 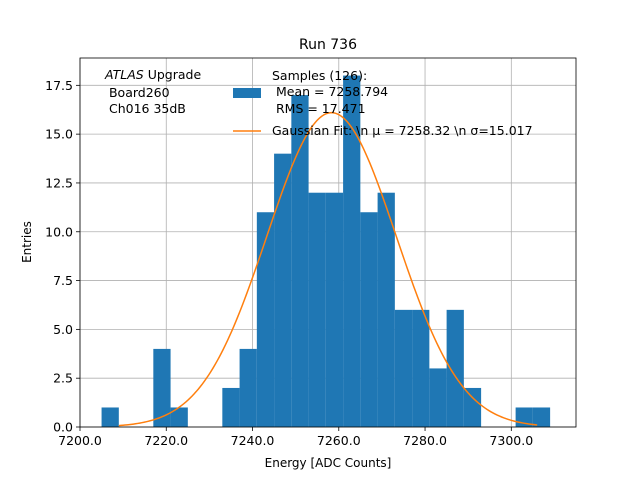 What do you see at coordinates (63, 329) in the screenshot?
I see `y-tick-label: 5.0` at bounding box center [63, 329].